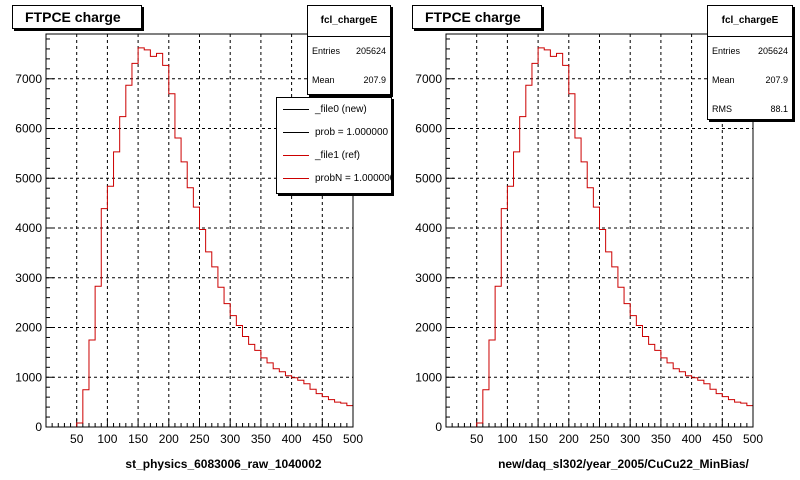  I want to click on left-stats-box: fcl_chargeE Entries 205624 Mean 207.9, so click(349, 50).